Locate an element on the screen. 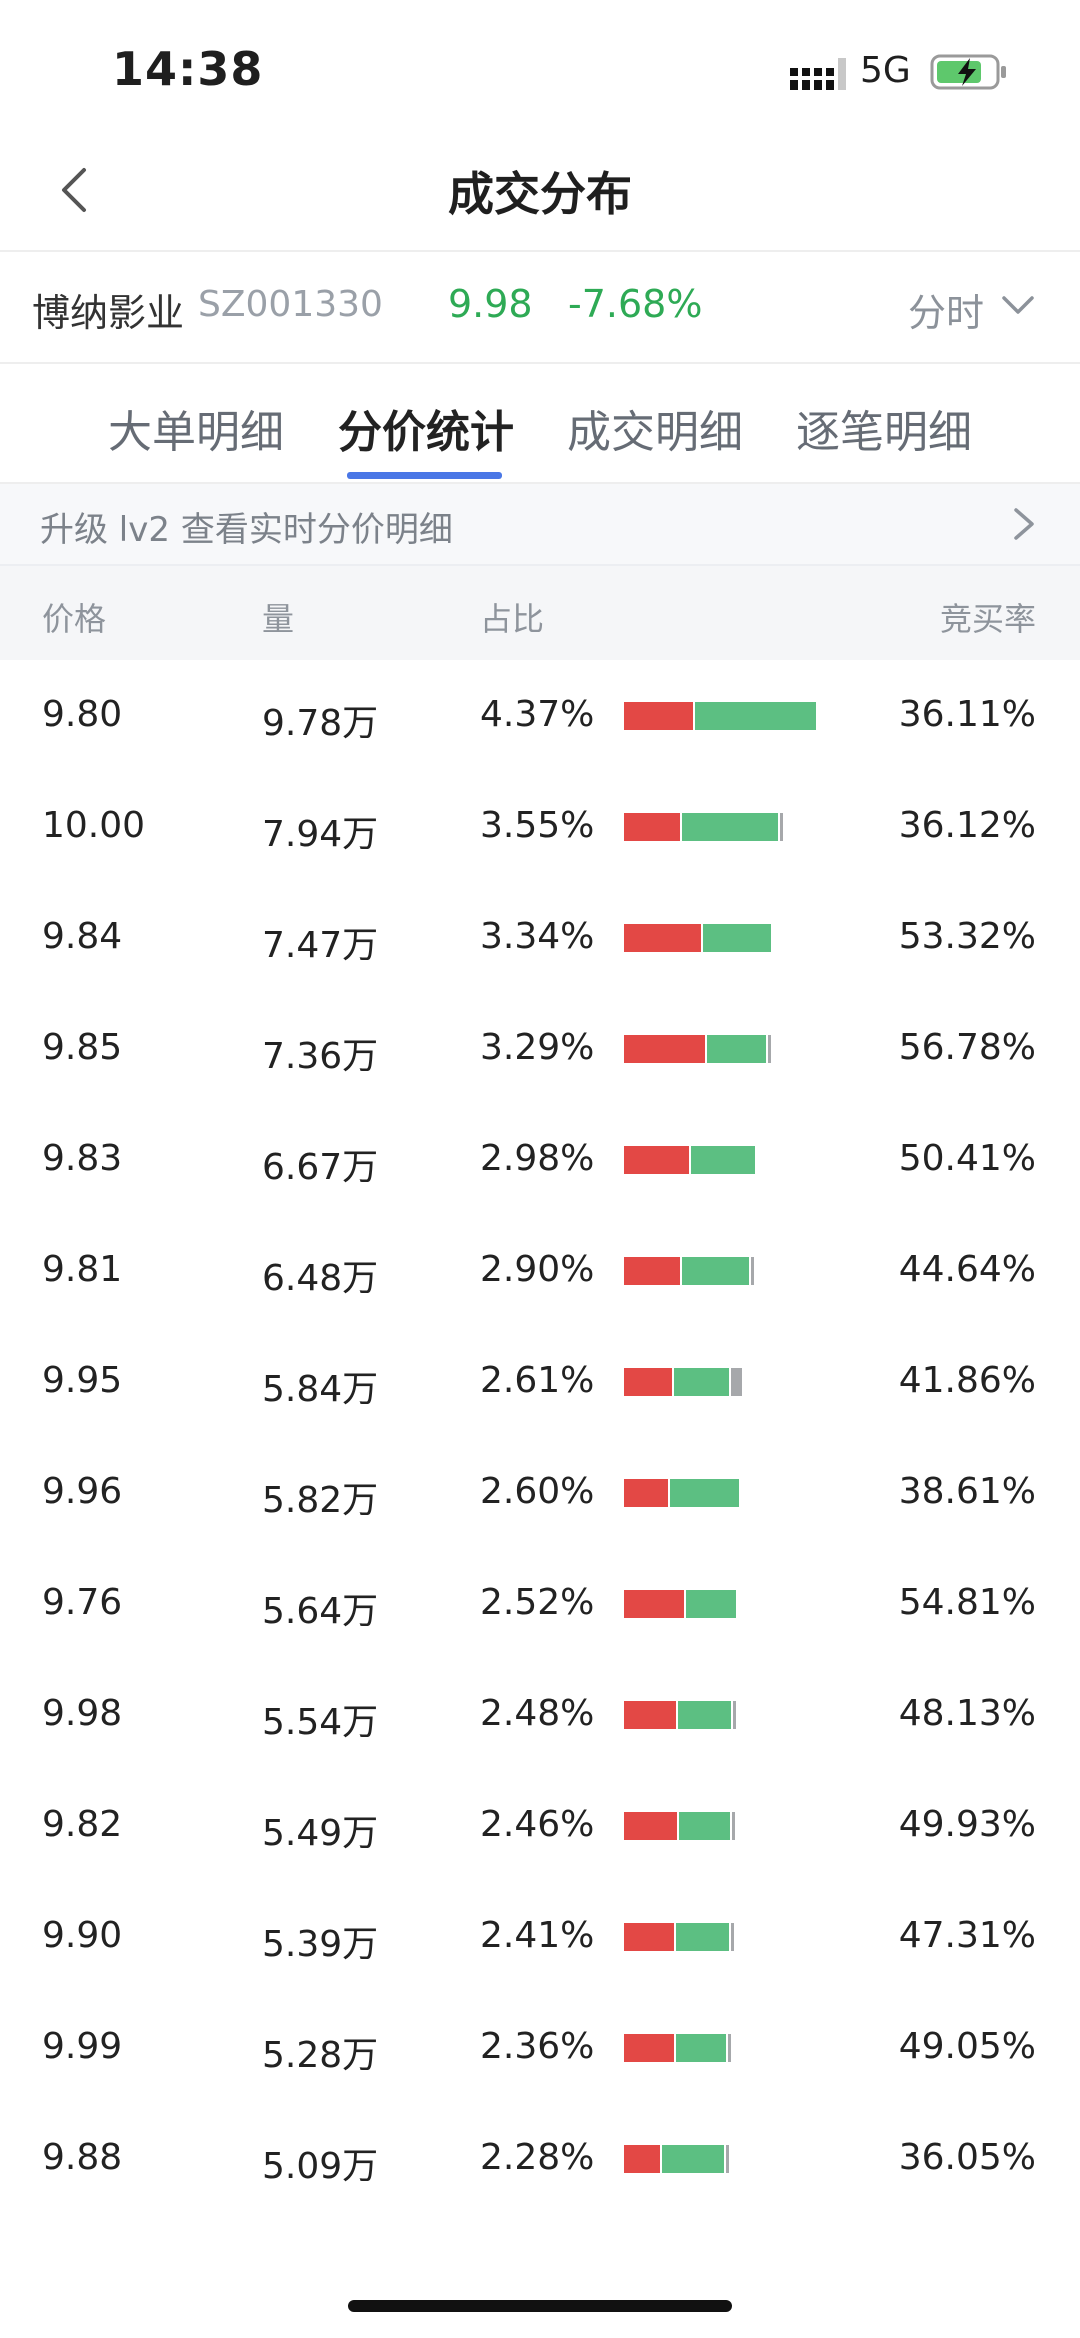  table-row: 9.76 5.64万 2.52% 54.81% is located at coordinates (540, 1603).